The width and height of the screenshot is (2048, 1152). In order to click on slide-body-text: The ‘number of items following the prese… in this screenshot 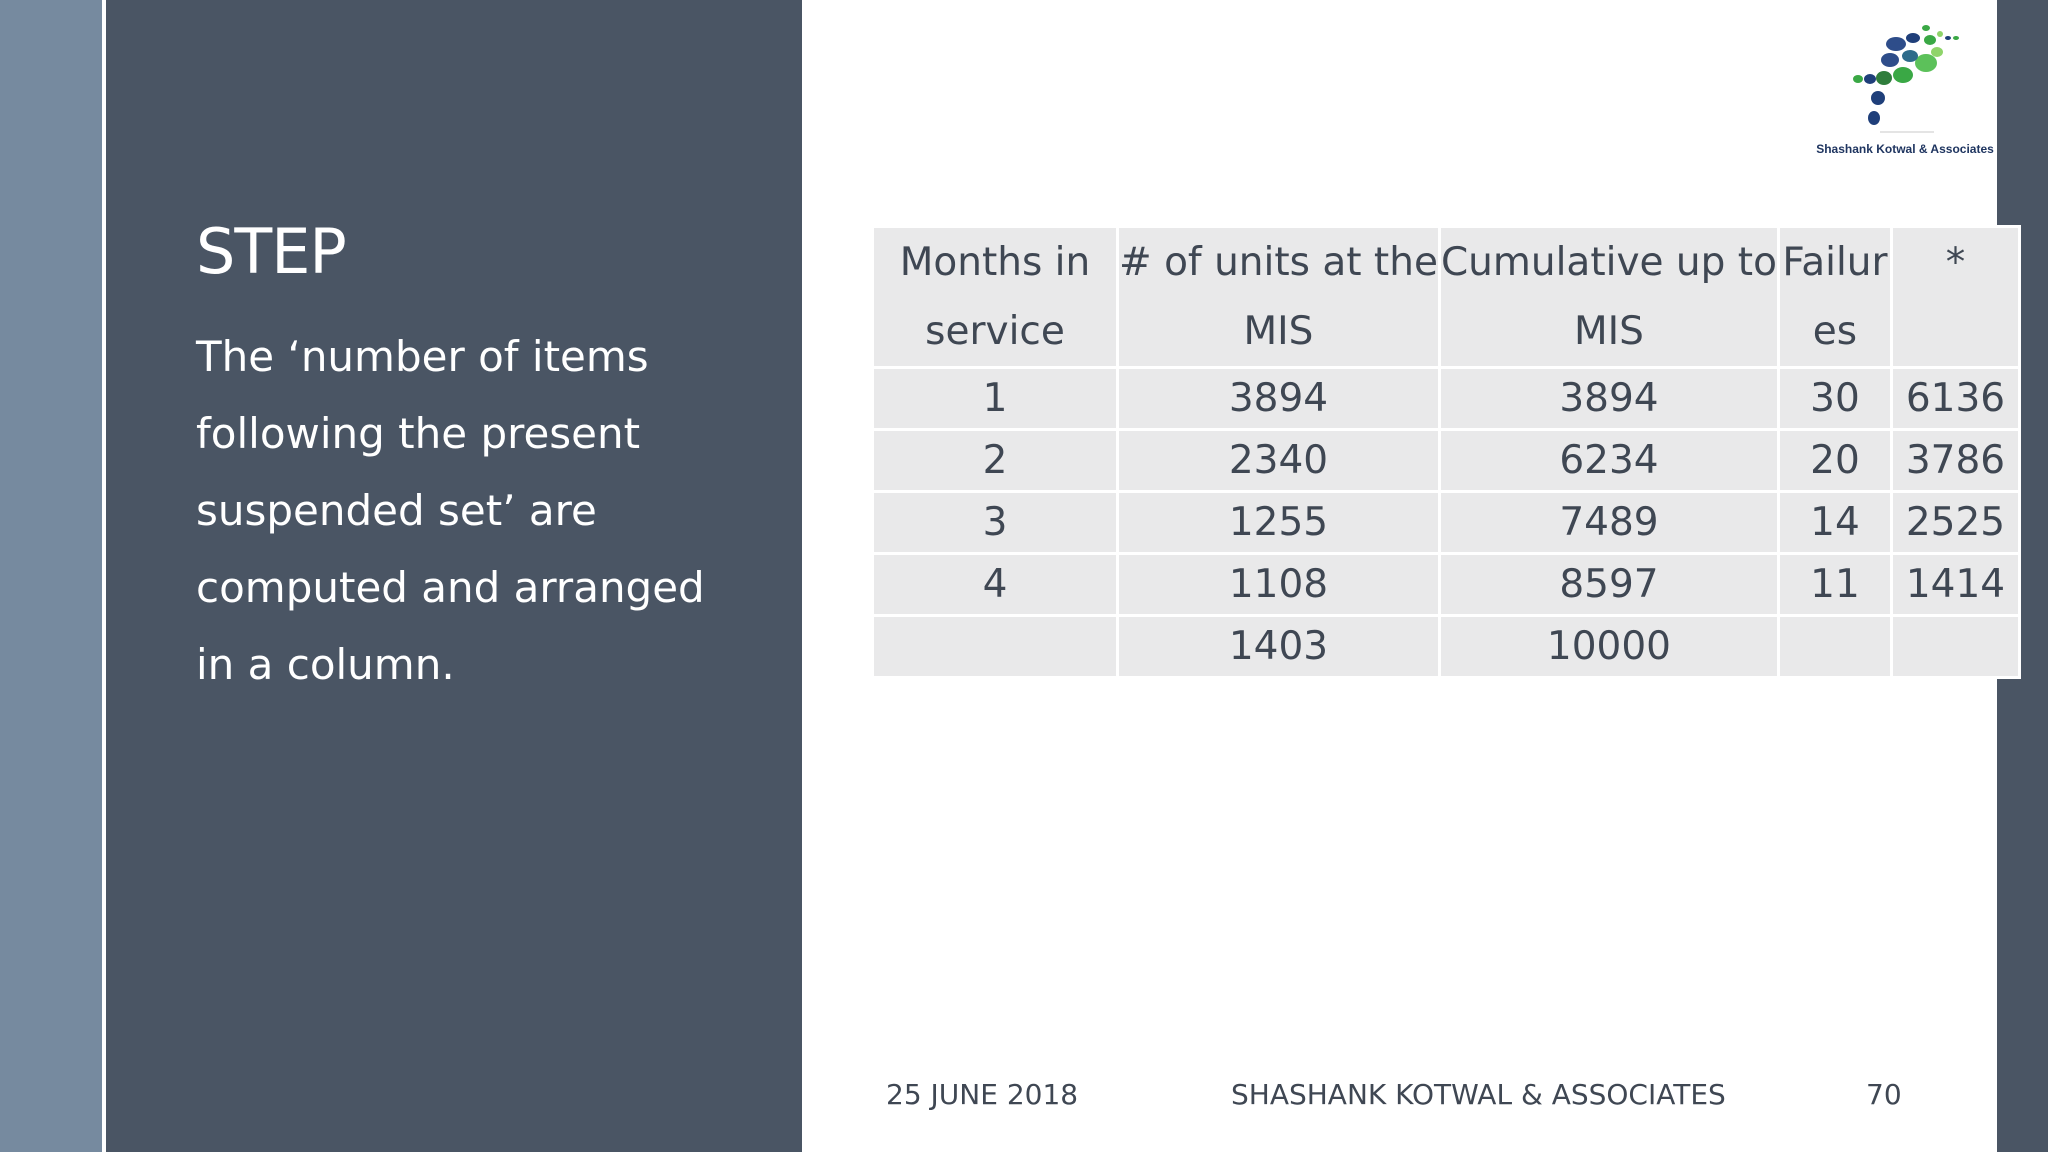, I will do `click(450, 510)`.